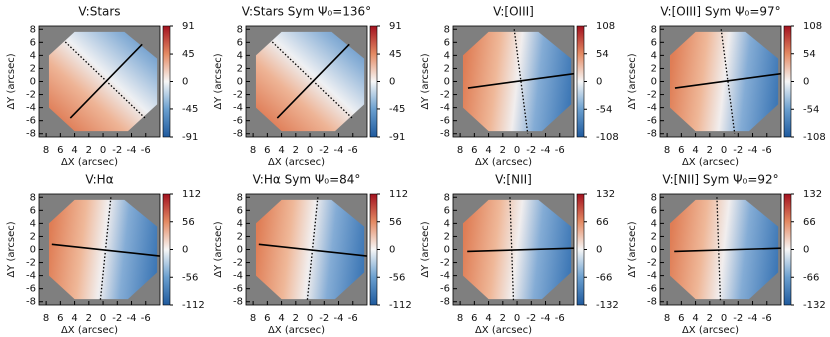  What do you see at coordinates (395, 26) in the screenshot?
I see `colorbar-tick-label: 91` at bounding box center [395, 26].